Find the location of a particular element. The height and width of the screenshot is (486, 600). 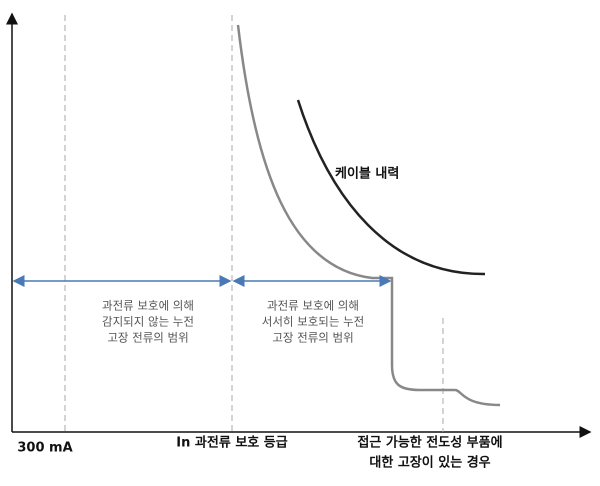

x-label: In 과전류 보호 등급 is located at coordinates (231, 443).